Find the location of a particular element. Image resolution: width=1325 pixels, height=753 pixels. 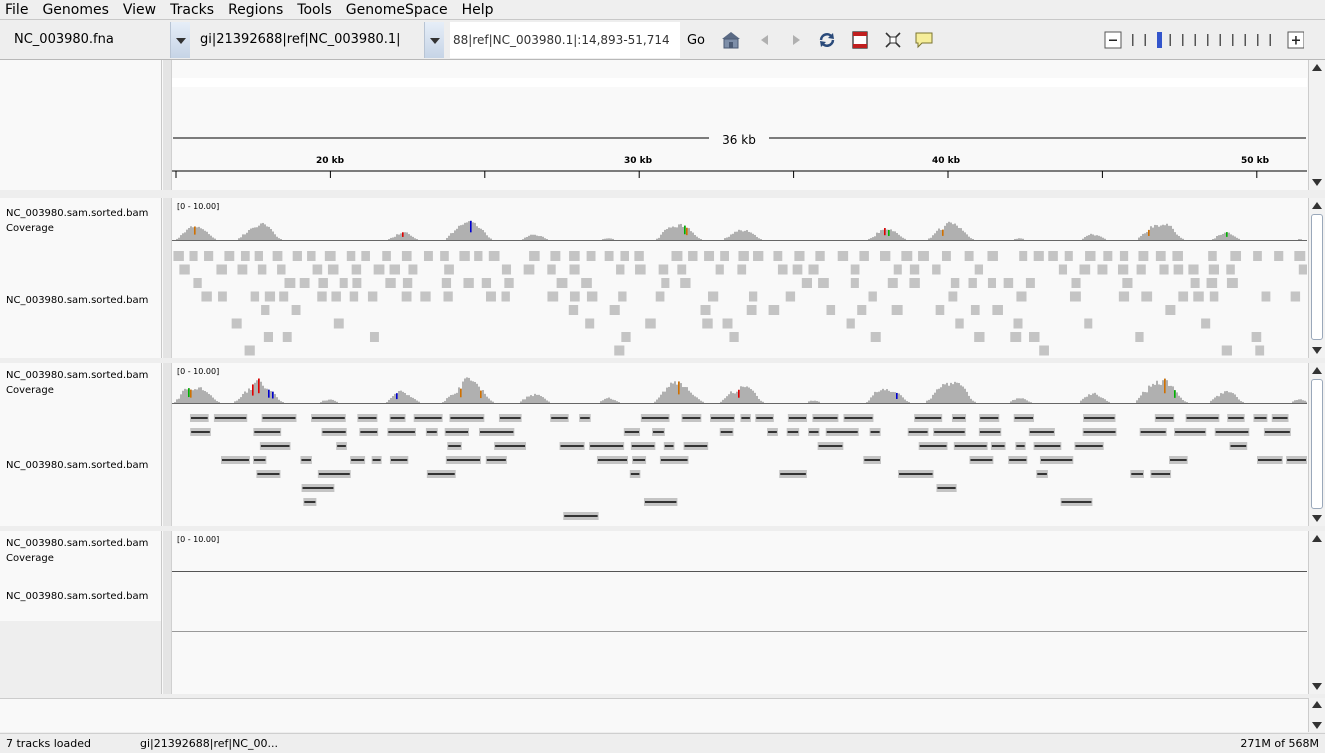

back-arrow-icon is located at coordinates (765, 40).